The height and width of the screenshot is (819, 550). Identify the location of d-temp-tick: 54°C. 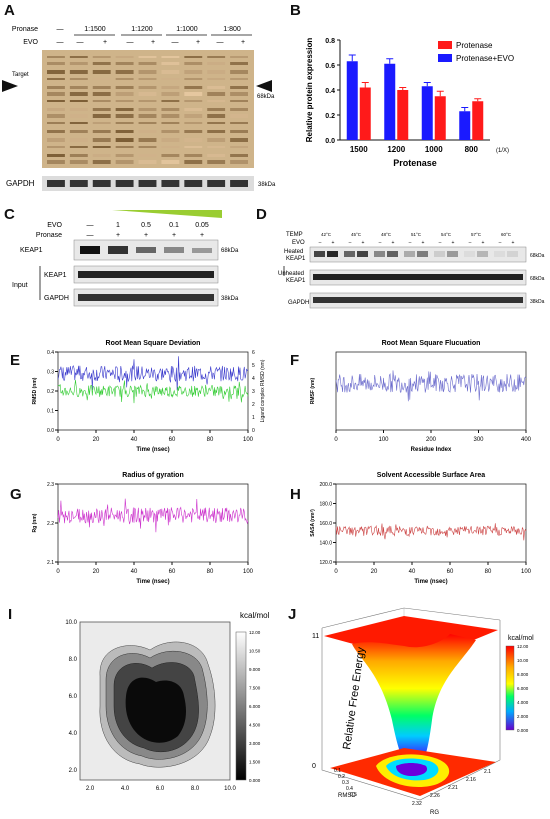
(446, 234).